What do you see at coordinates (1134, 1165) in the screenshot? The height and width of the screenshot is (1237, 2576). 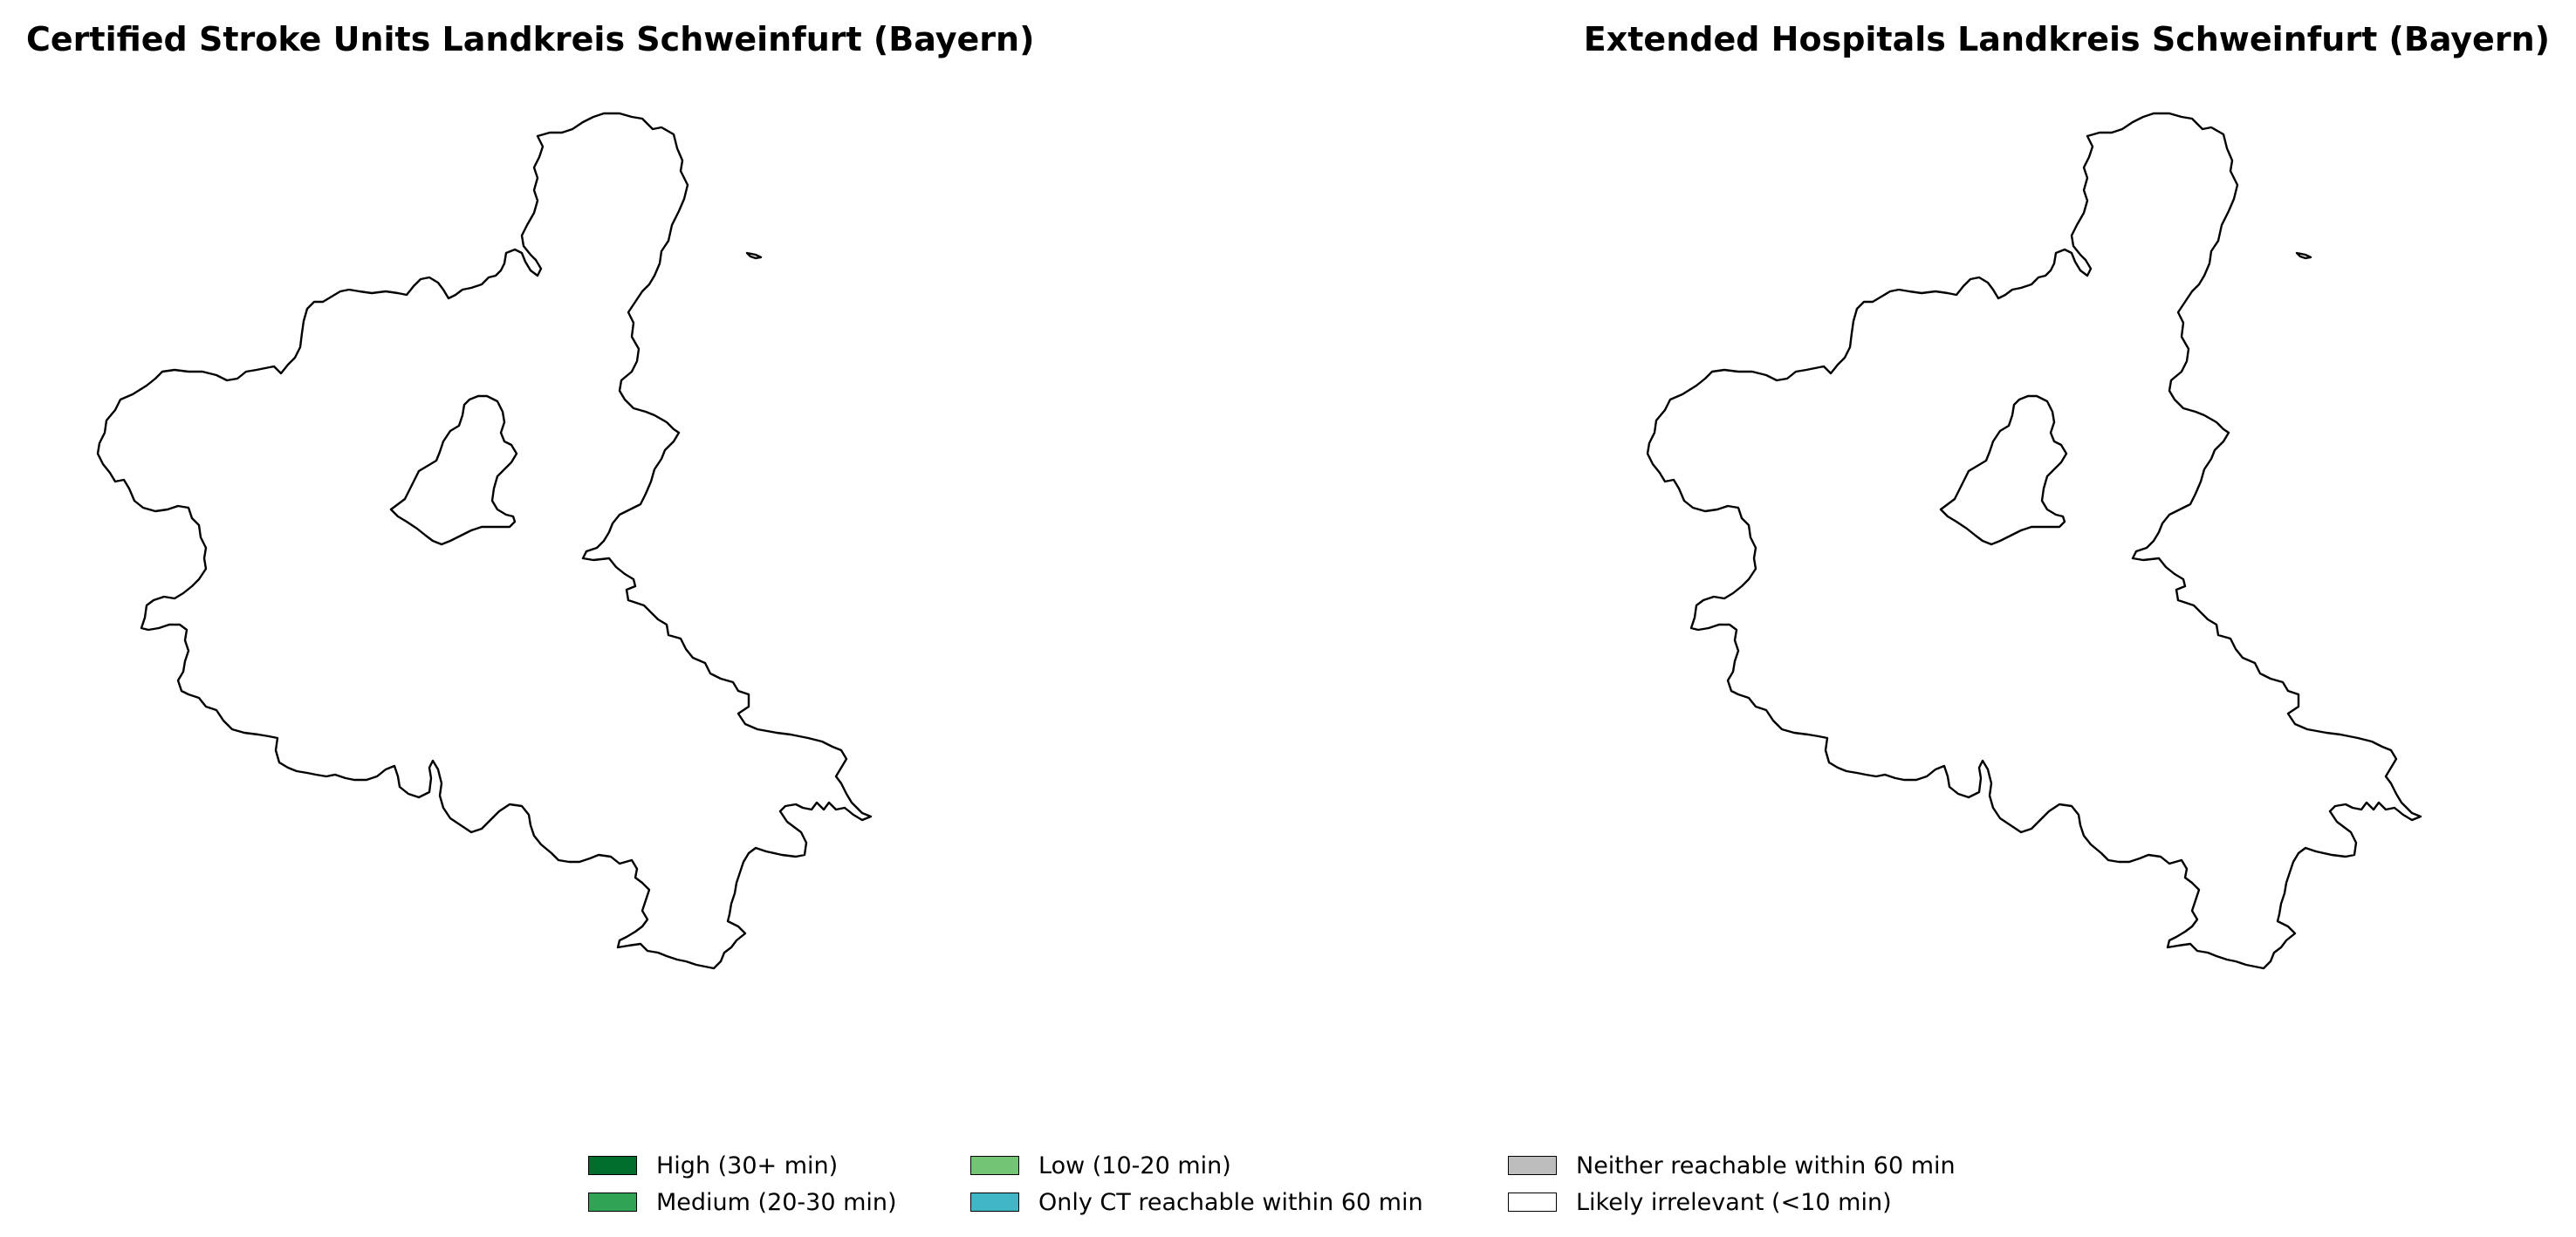 I see `legend-label-low: Low (10-20 min)` at bounding box center [1134, 1165].